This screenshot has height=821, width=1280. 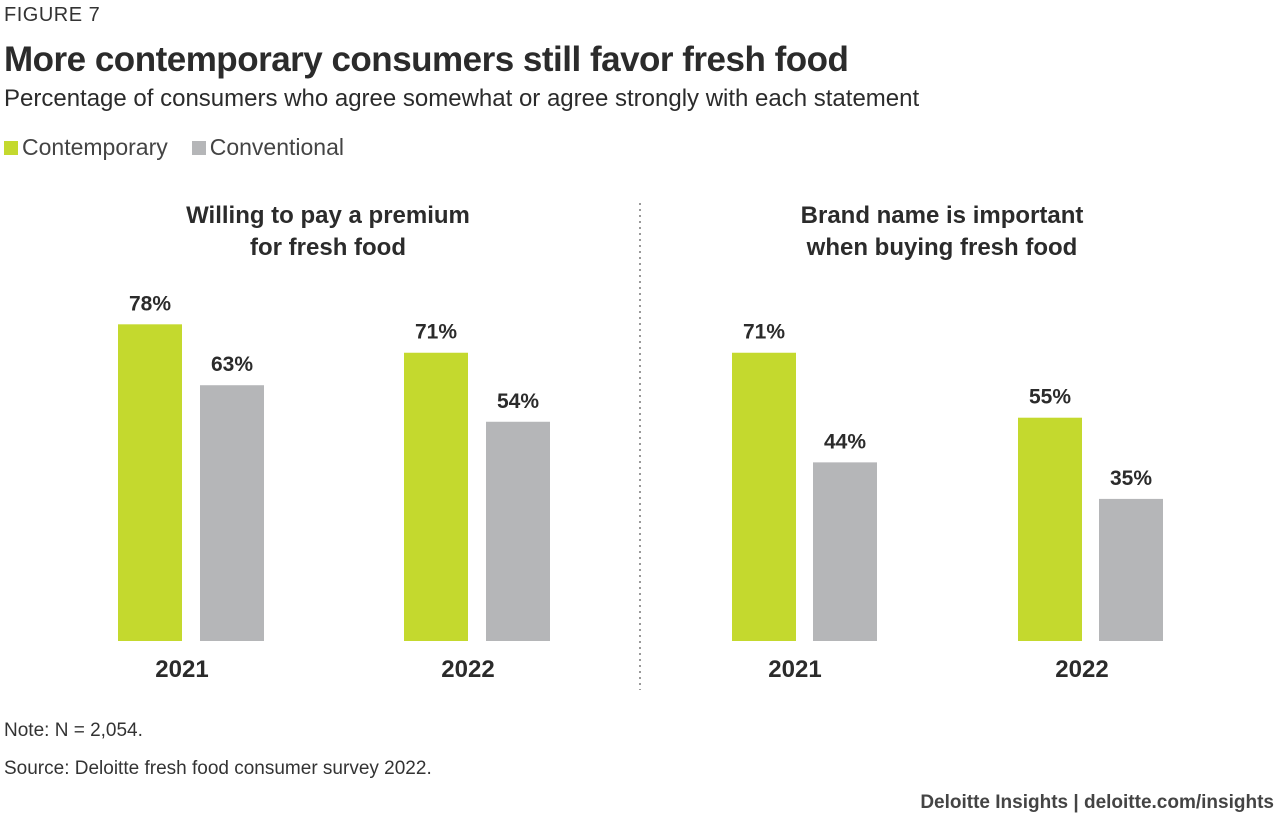 What do you see at coordinates (845, 441) in the screenshot?
I see `data-label-2-2021-conventional: 44%` at bounding box center [845, 441].